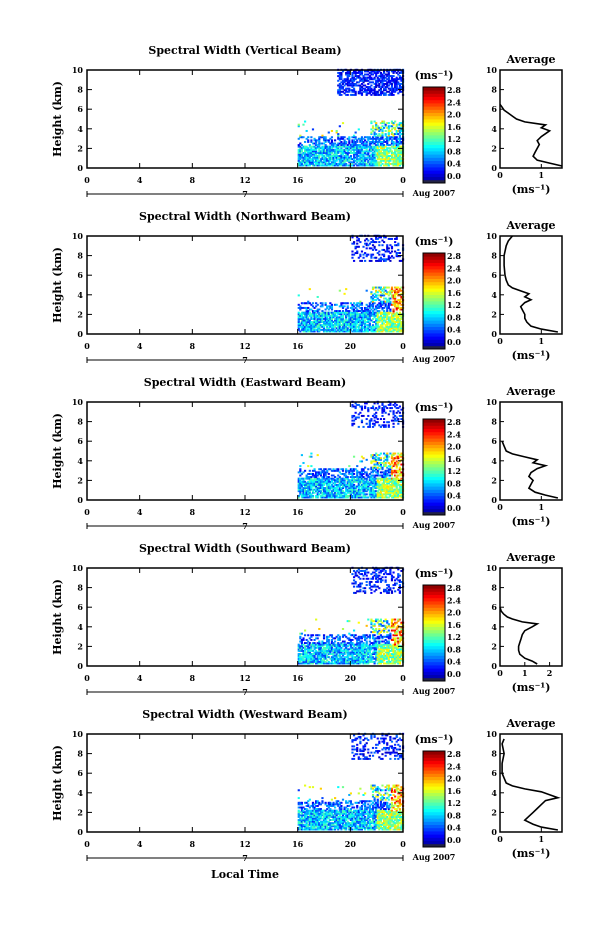 This screenshot has width=616, height=929. Describe the element at coordinates (434, 467) in the screenshot. I see `colorbar` at that location.